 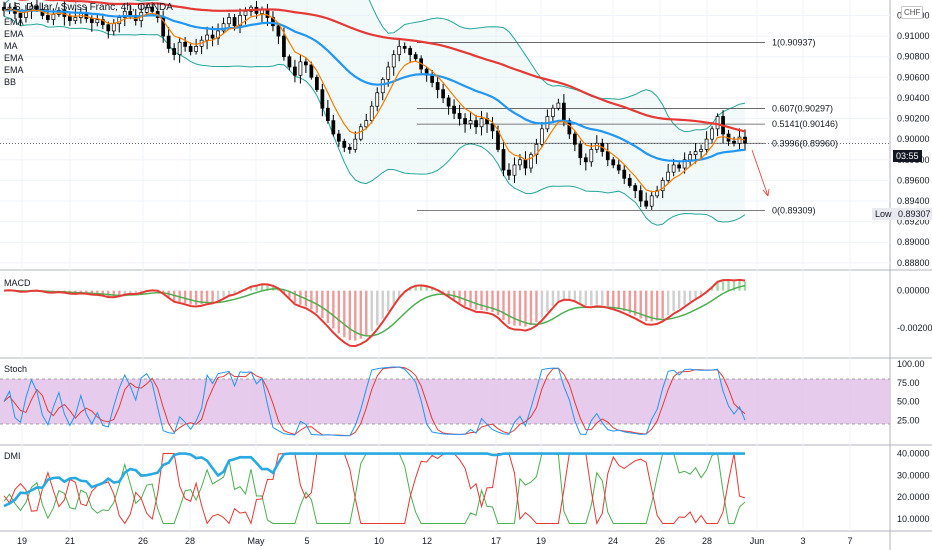 What do you see at coordinates (12, 456) in the screenshot?
I see `dmi-pane-label: DMI` at bounding box center [12, 456].